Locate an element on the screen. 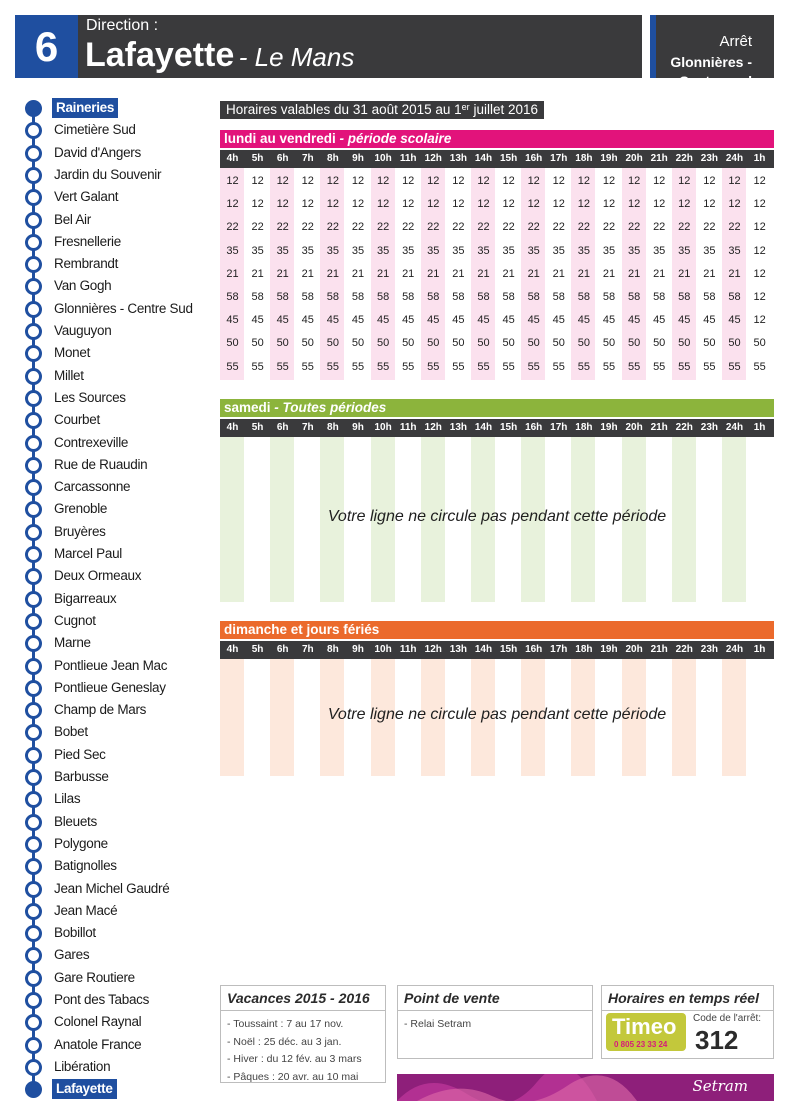 Image resolution: width=789 pixels, height=1116 pixels. stop-item: Deux Ormeaux is located at coordinates (100, 577).